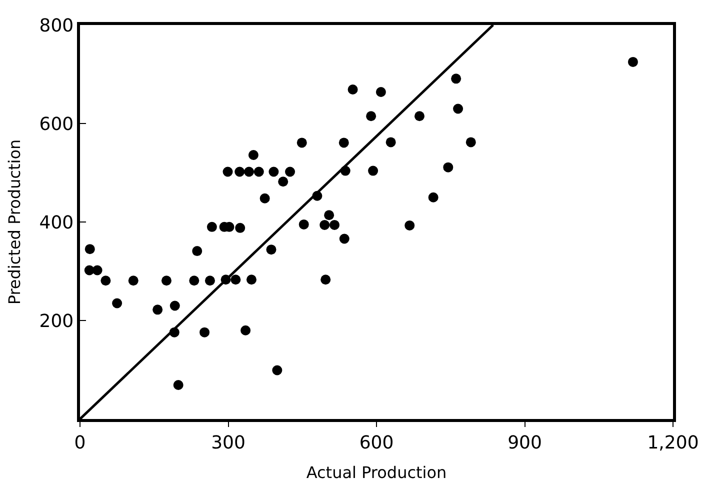 The width and height of the screenshot is (713, 494). Describe the element at coordinates (56, 223) in the screenshot. I see `y-tick-label: 400` at that location.